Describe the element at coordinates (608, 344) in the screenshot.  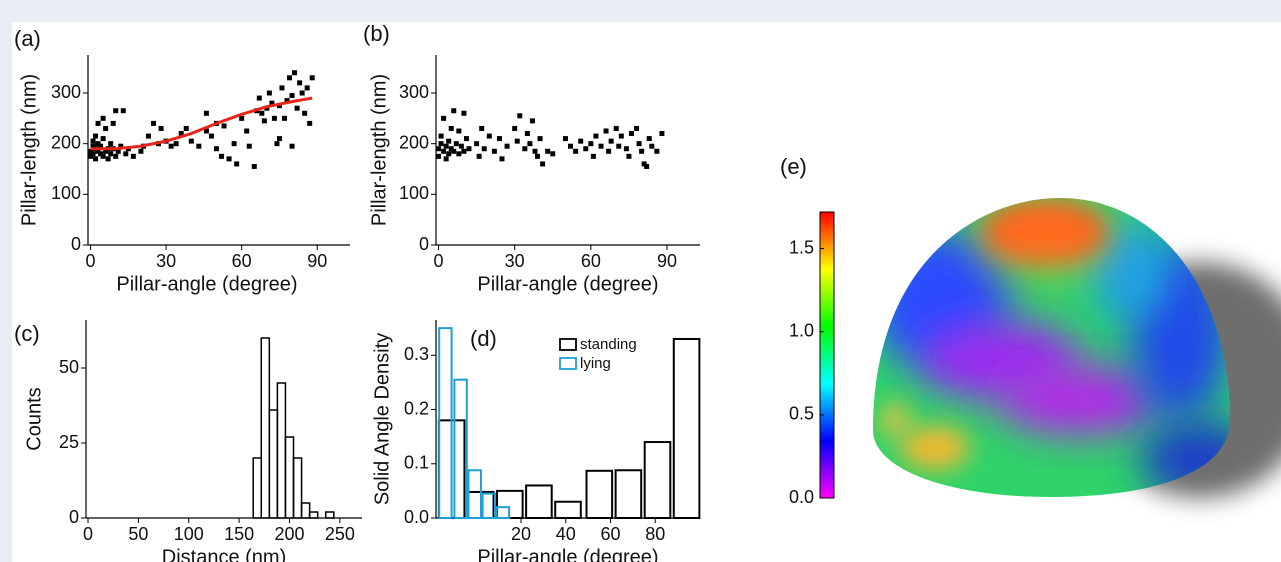
I see `legend-label: standing` at that location.